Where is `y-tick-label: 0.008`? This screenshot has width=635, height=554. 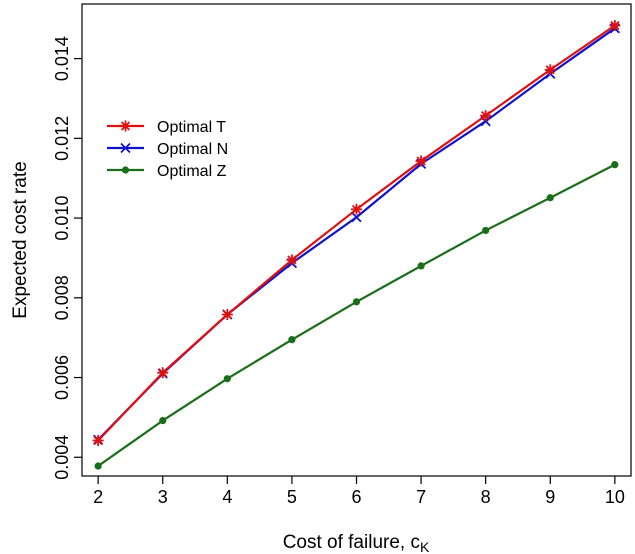 y-tick-label: 0.008 is located at coordinates (62, 297).